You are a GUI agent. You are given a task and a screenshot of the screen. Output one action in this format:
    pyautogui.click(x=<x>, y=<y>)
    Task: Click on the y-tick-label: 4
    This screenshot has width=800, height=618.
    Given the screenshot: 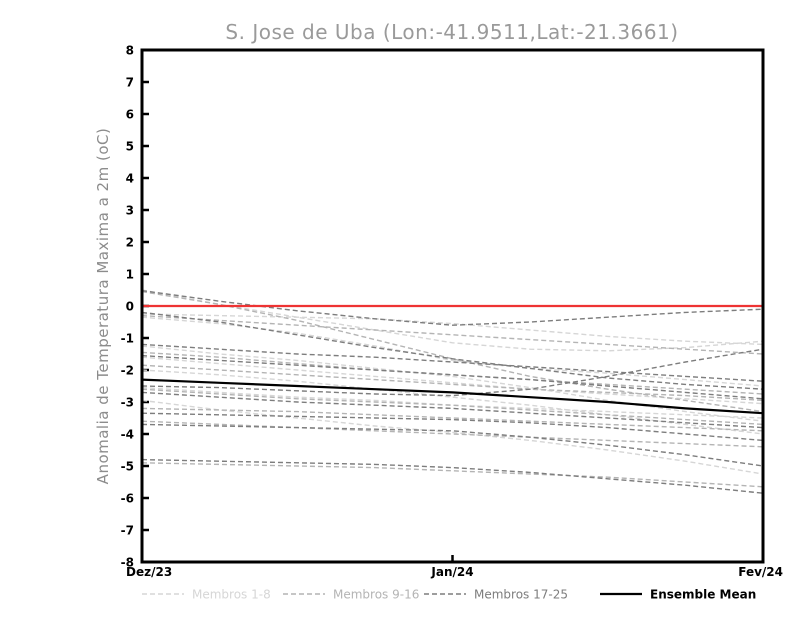 What is the action you would take?
    pyautogui.click(x=130, y=179)
    